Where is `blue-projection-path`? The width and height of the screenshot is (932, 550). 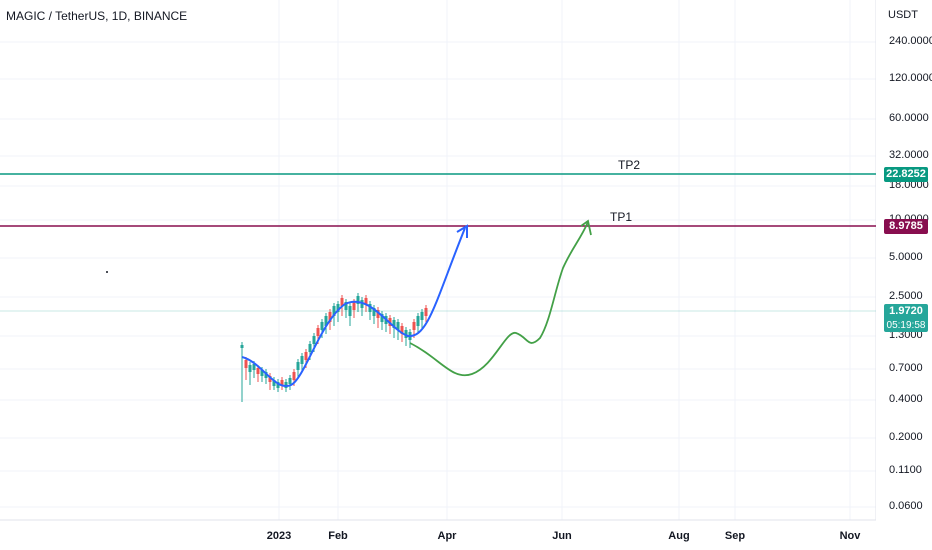 blue-projection-path is located at coordinates (353, 307).